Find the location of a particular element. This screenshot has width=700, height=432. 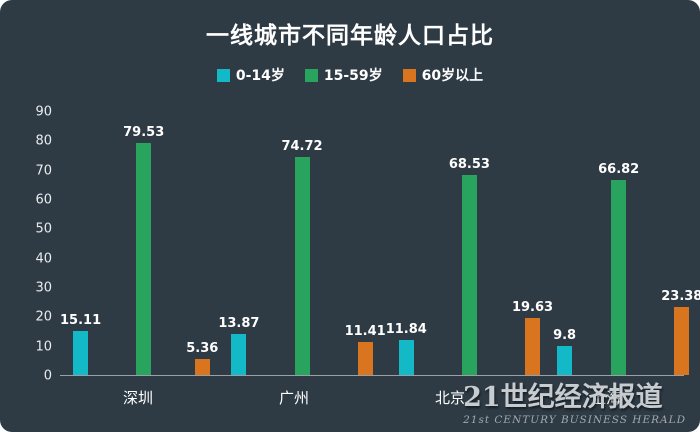

watermark-brand-en: 21st CENTURY BUSINESS HERALD is located at coordinates (574, 420).